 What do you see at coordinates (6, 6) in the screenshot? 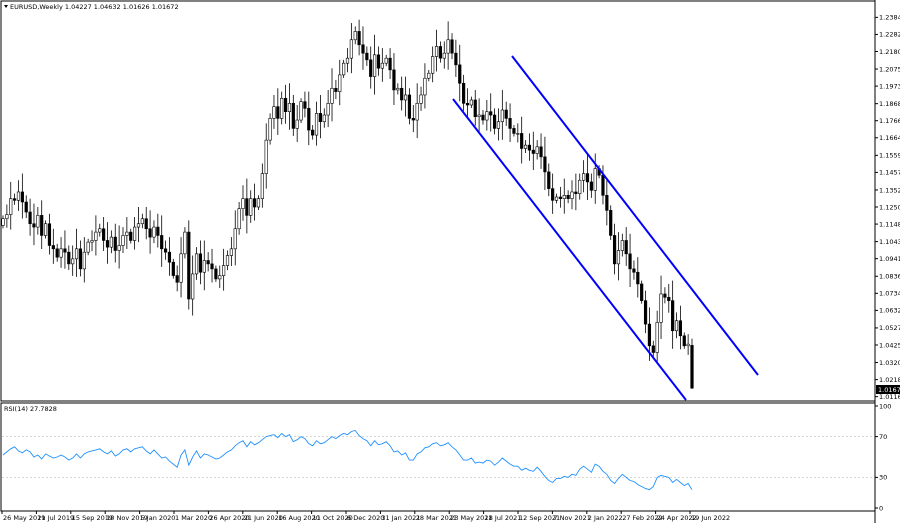
I see `dropdown-icon` at bounding box center [6, 6].